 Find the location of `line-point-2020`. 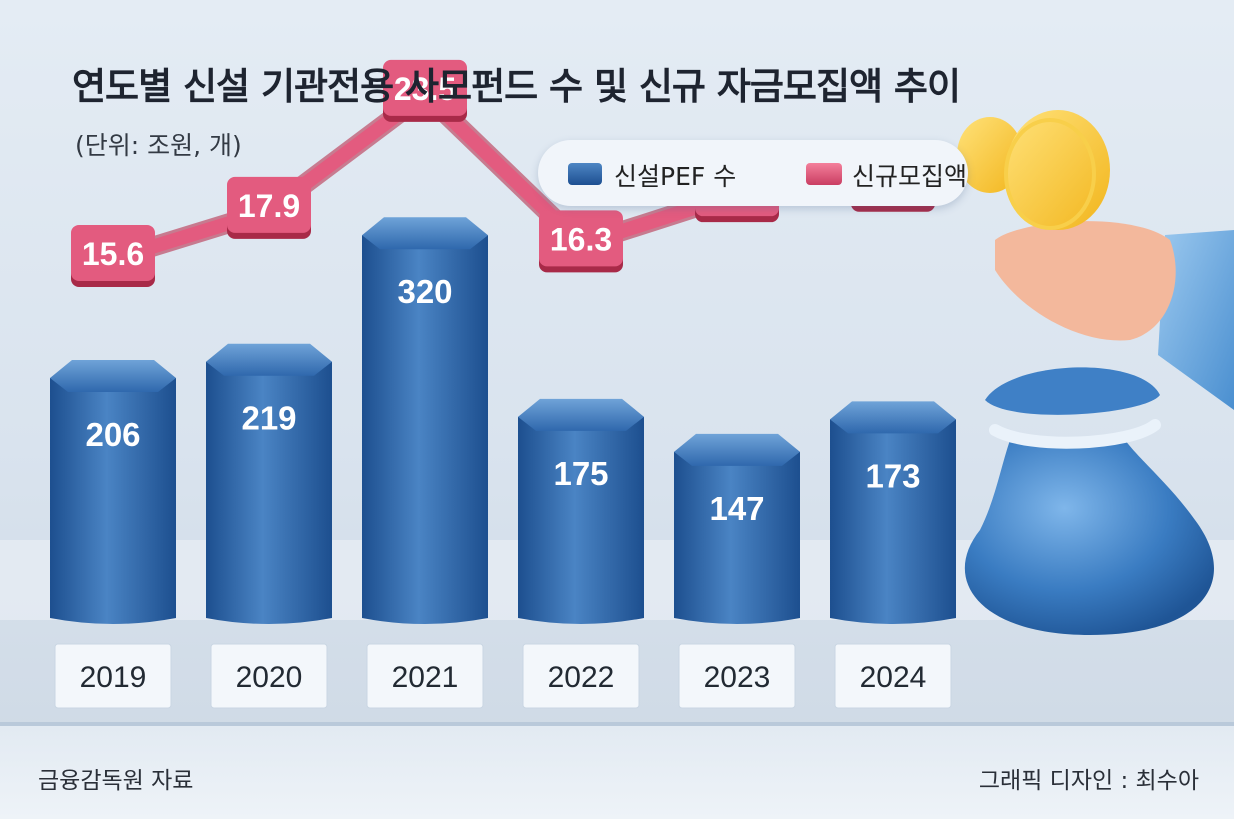

line-point-2020 is located at coordinates (269, 204).